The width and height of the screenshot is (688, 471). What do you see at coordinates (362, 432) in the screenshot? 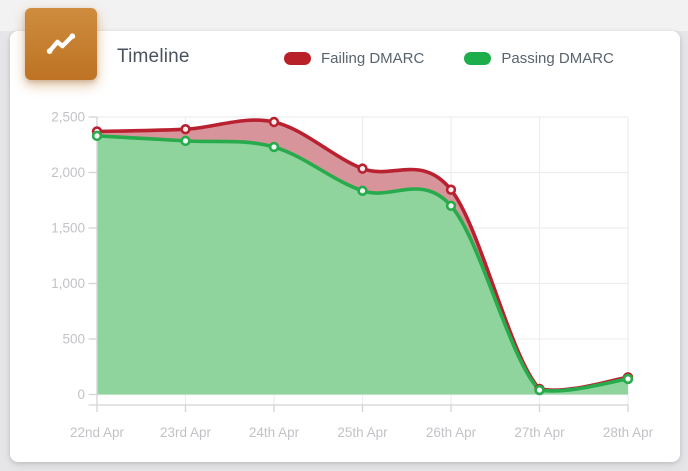
I see `x-axis-label: 25th Apr` at bounding box center [362, 432].